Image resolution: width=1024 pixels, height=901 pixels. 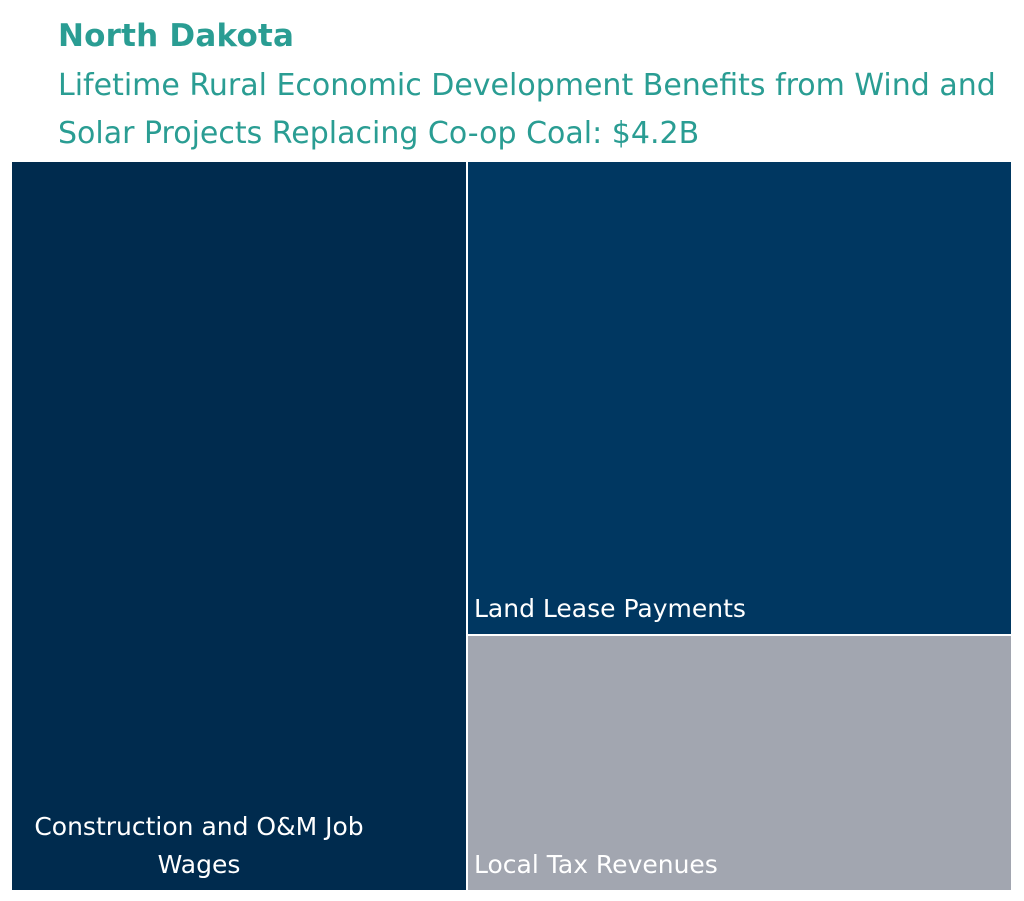 I want to click on tile-label: Land Lease Payments, so click(x=610, y=608).